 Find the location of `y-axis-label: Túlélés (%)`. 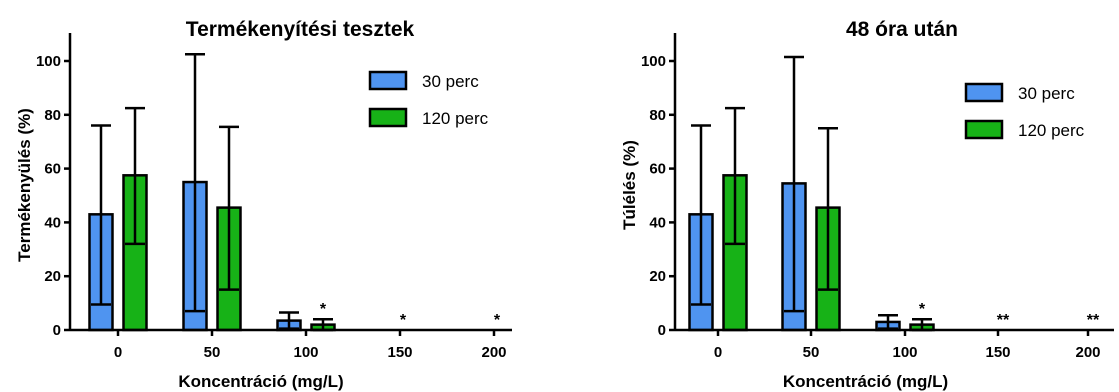

y-axis-label: Túlélés (%) is located at coordinates (629, 185).